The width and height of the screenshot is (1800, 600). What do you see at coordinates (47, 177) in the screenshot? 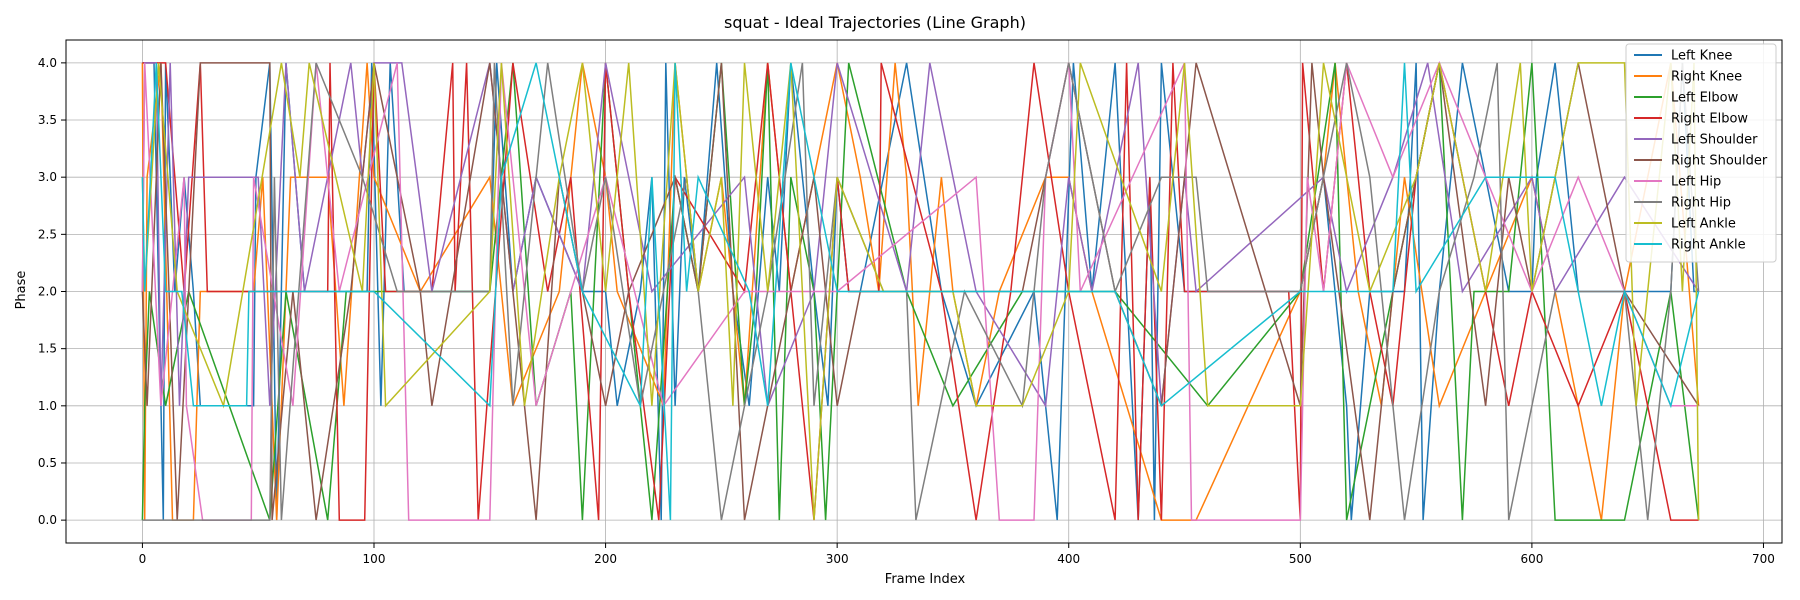
I see `y-tick-label: 3.0` at bounding box center [47, 177].